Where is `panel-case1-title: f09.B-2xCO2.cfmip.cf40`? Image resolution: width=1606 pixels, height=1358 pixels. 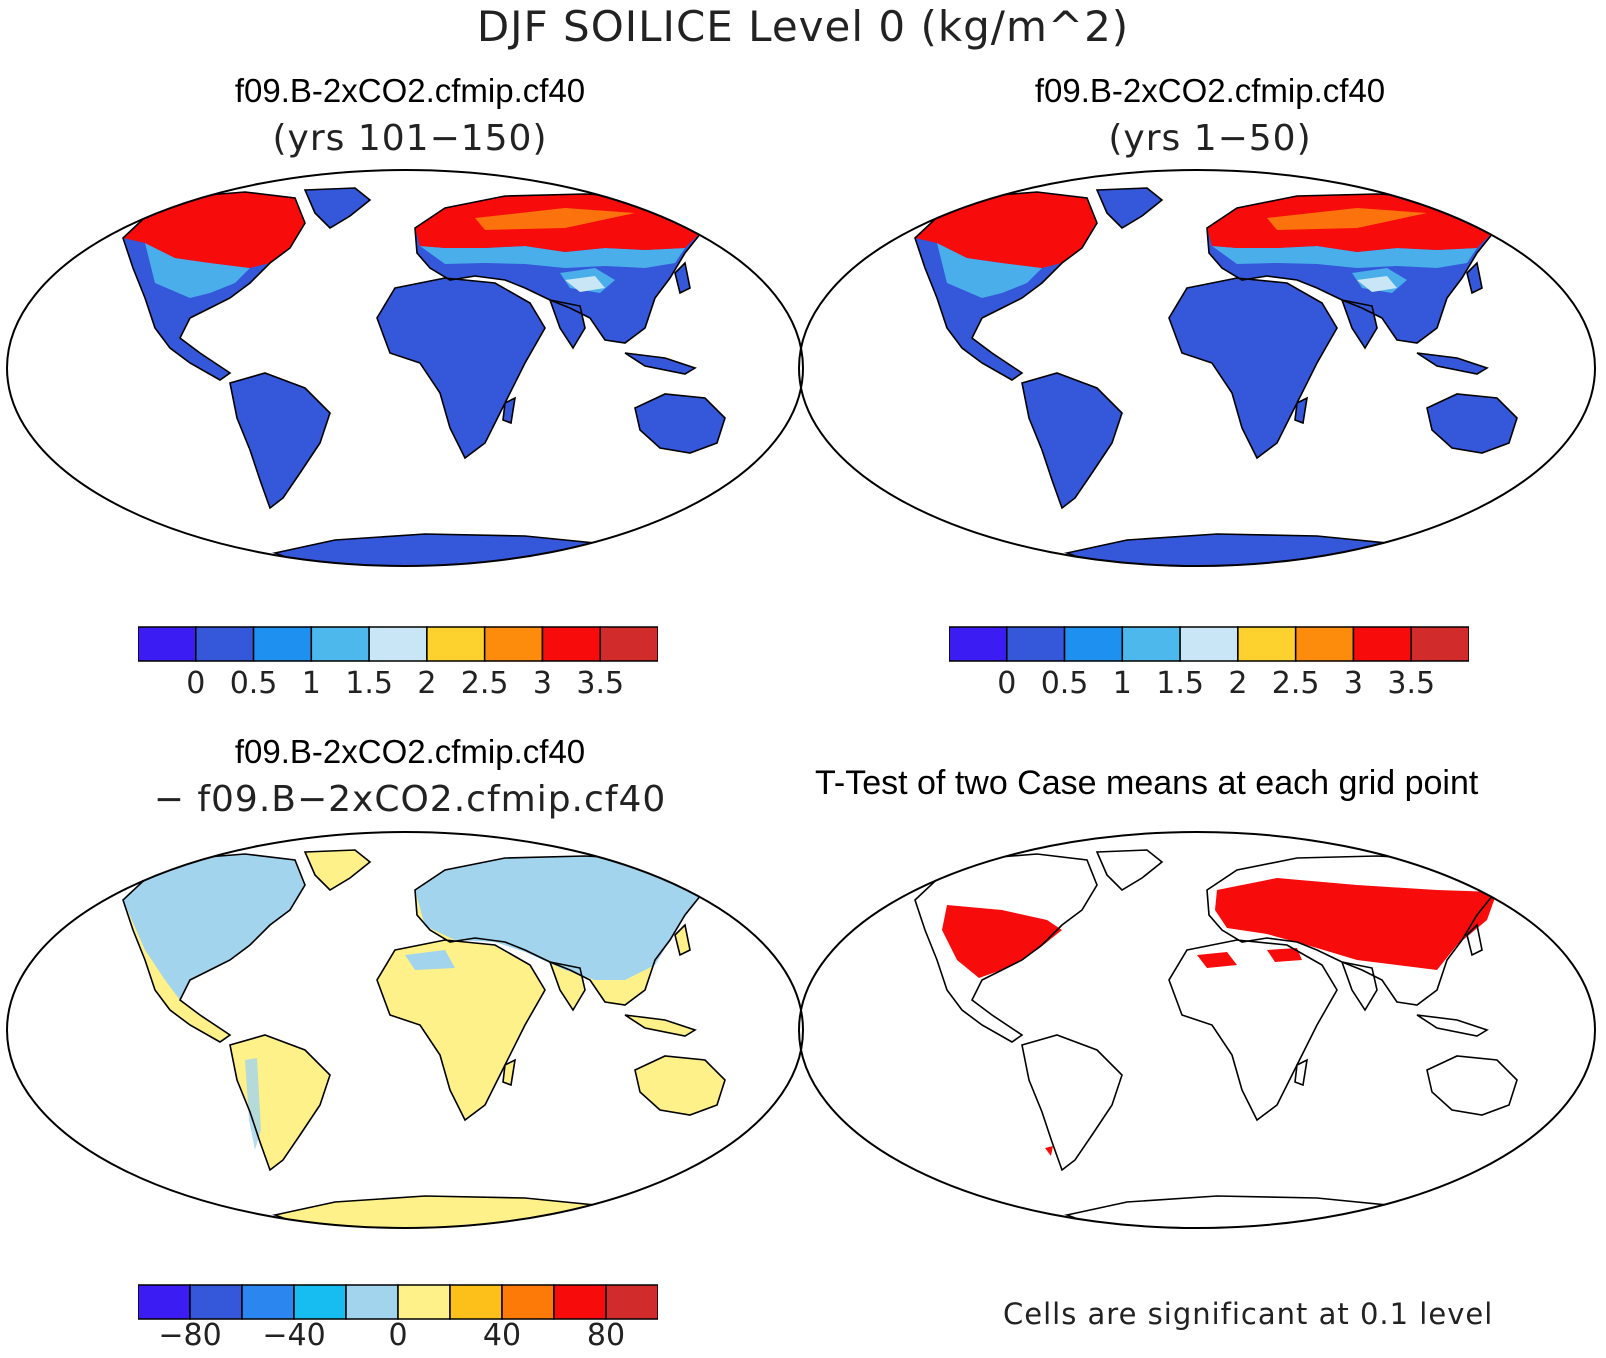
panel-case1-title: f09.B-2xCO2.cfmip.cf40 is located at coordinates (410, 90).